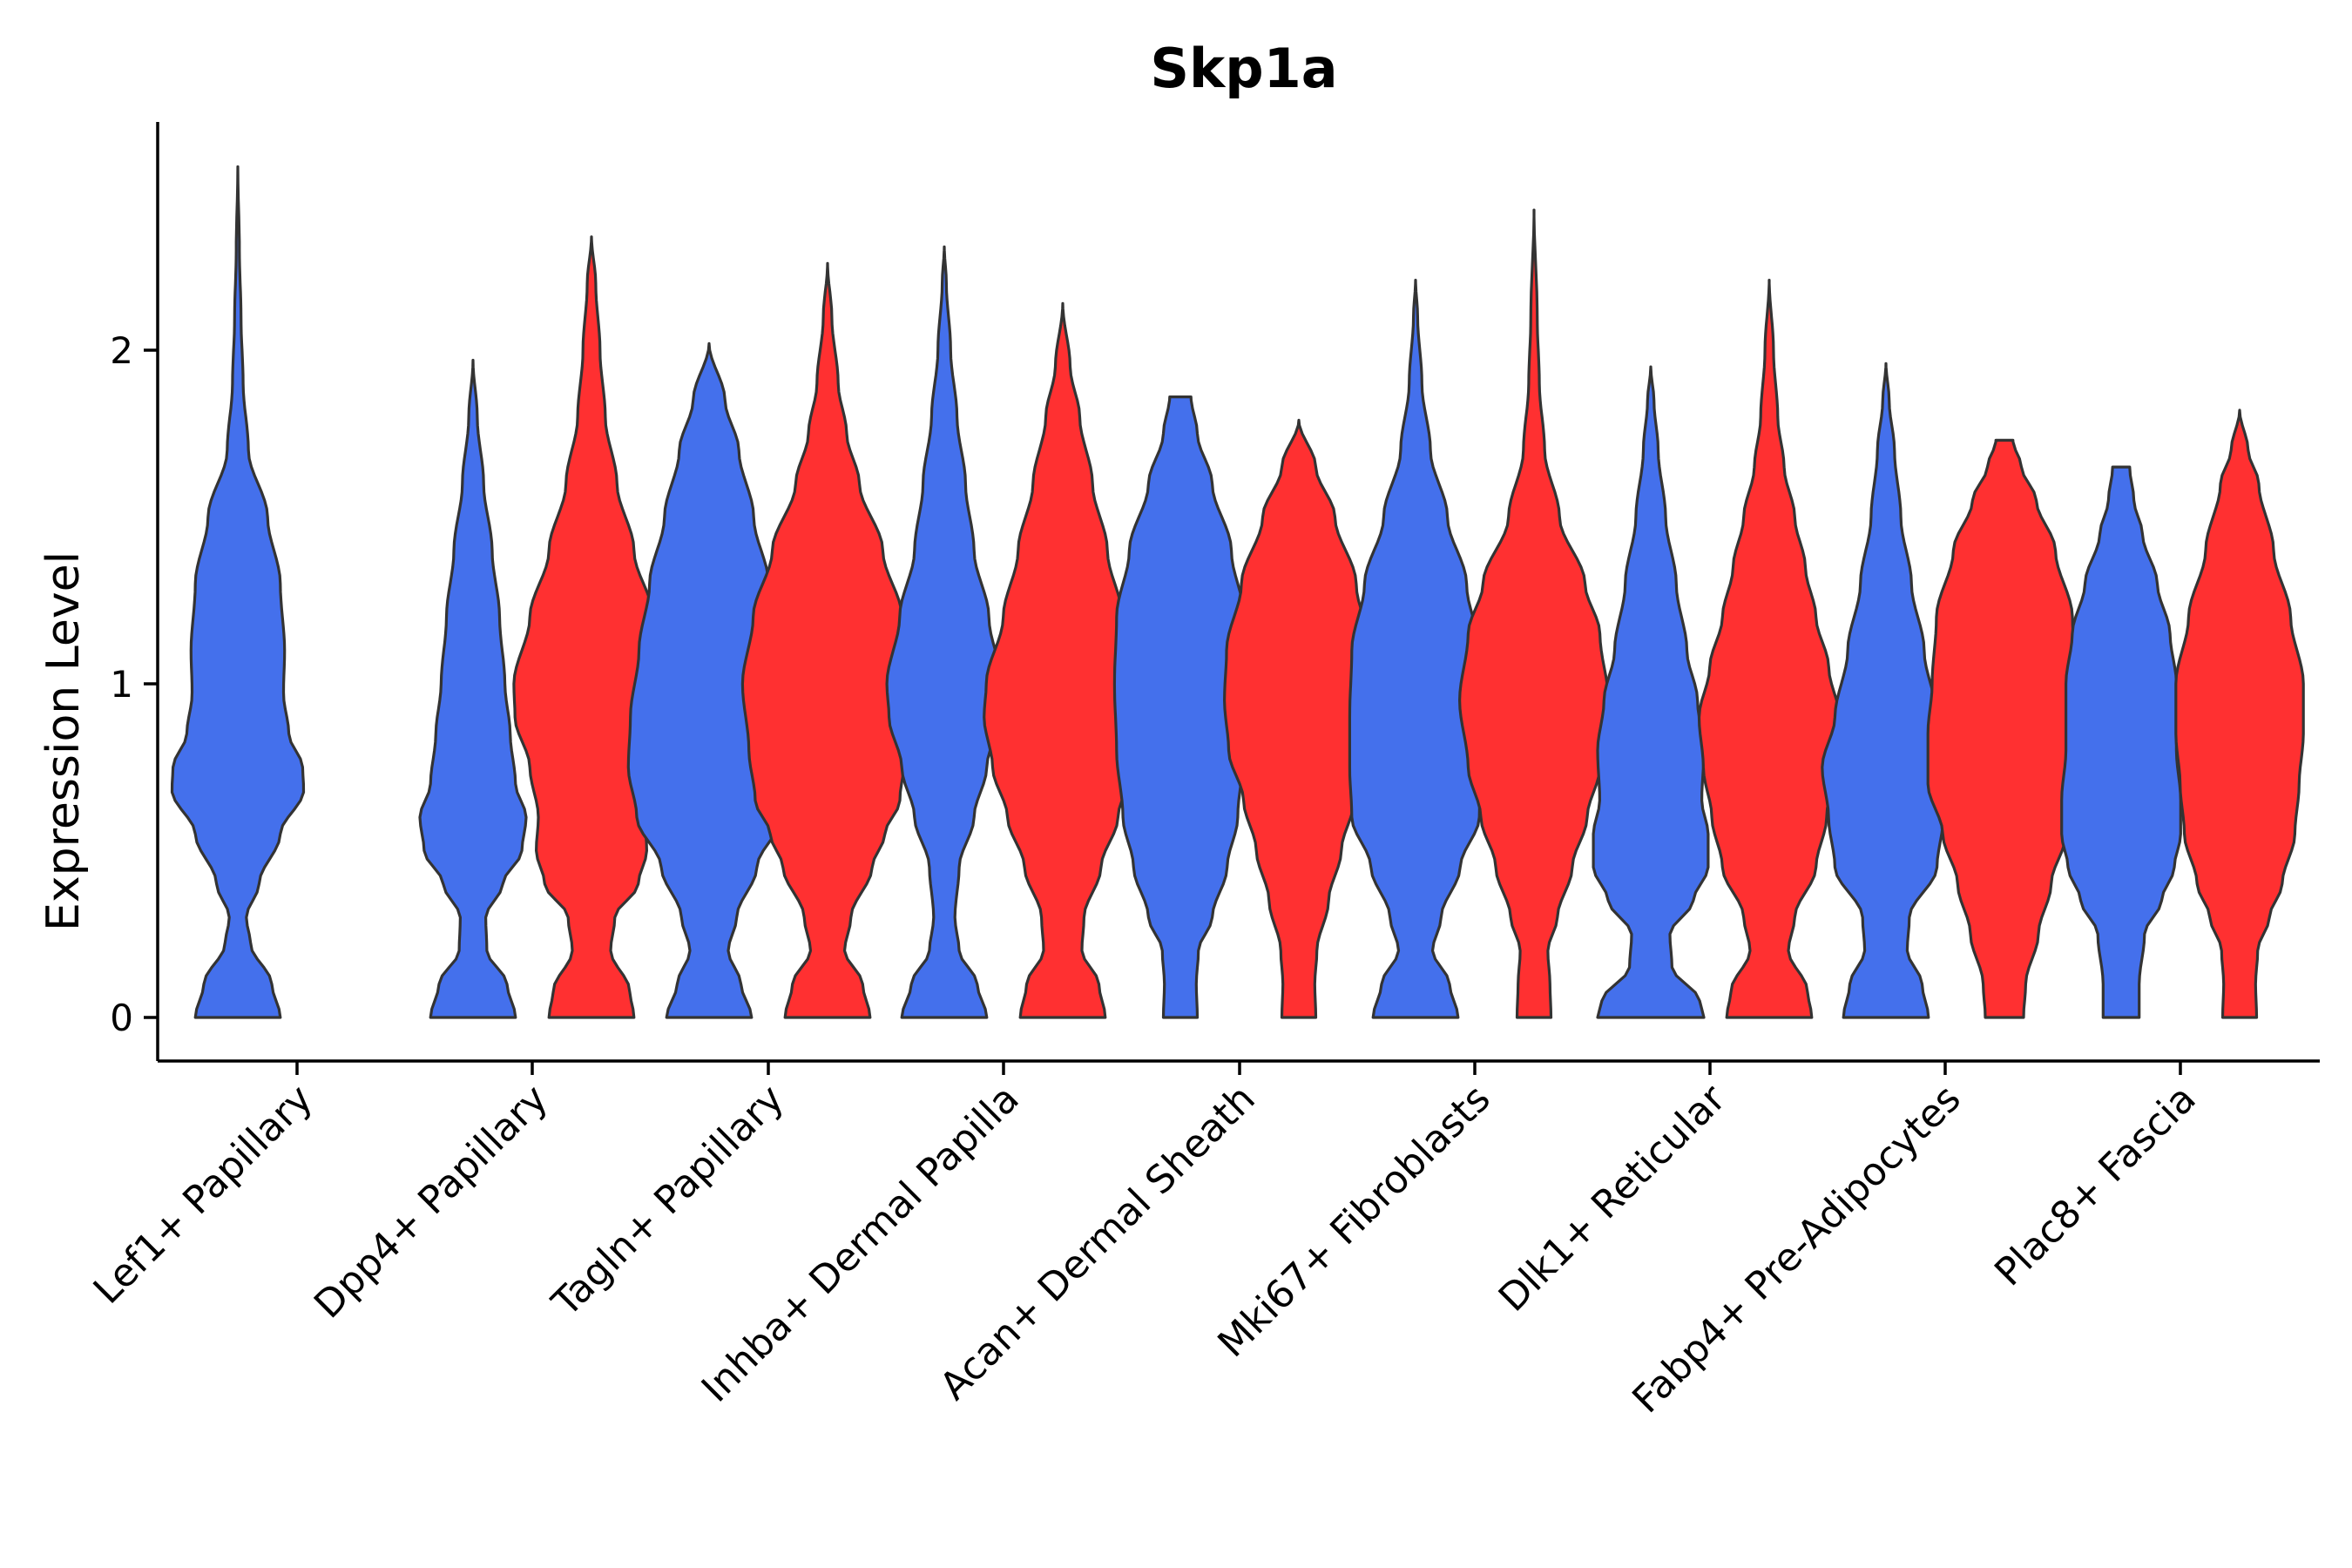 The width and height of the screenshot is (2352, 1568). I want to click on x-tick-label: Tagln+ Papillary, so click(668, 1201).